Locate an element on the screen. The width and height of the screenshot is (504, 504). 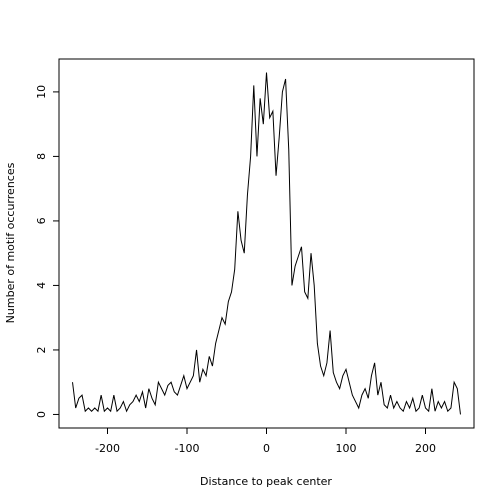
x-tick-label: 200 is located at coordinates (425, 448).